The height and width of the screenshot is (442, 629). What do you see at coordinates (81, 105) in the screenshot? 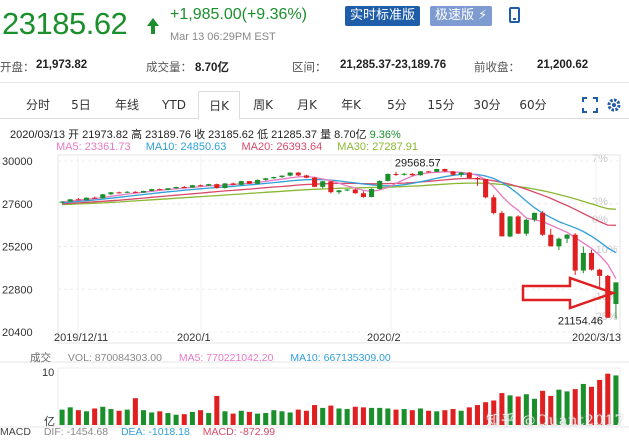
I see `tab-5day: 5日` at bounding box center [81, 105].